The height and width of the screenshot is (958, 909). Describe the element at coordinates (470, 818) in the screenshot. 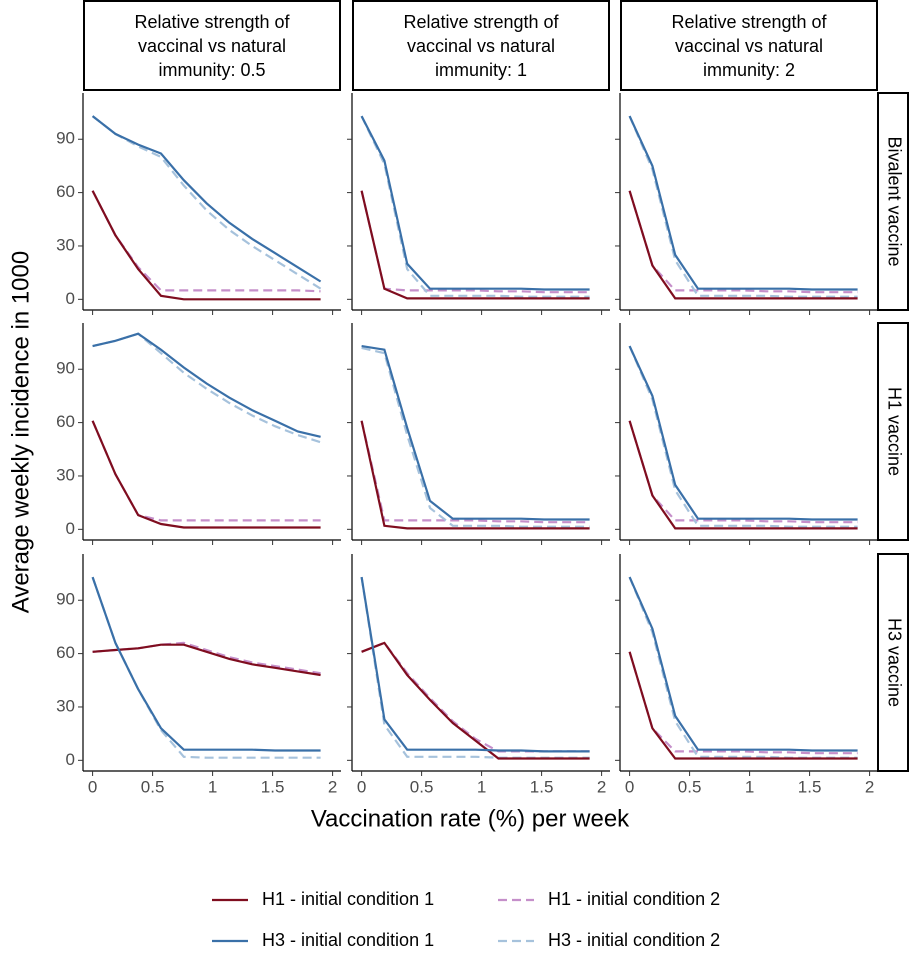

I see `x-axis-title: Vaccination rate (%) per week` at that location.